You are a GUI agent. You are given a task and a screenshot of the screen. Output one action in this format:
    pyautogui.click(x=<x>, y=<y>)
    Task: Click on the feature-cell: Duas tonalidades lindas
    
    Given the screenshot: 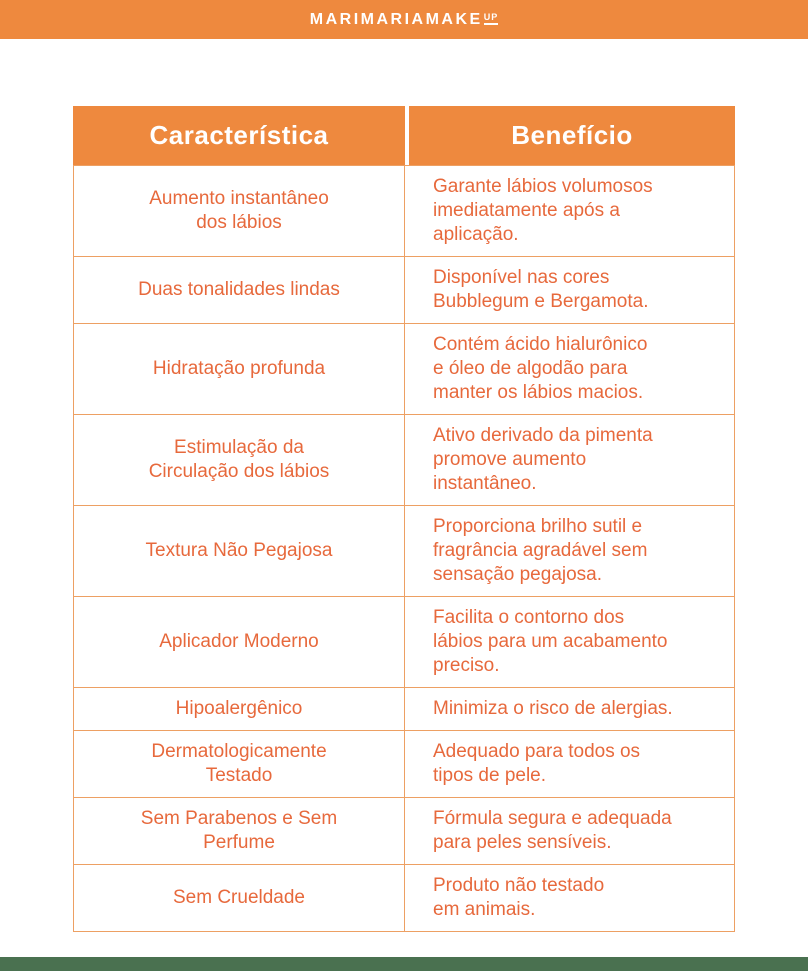 What is the action you would take?
    pyautogui.click(x=239, y=290)
    